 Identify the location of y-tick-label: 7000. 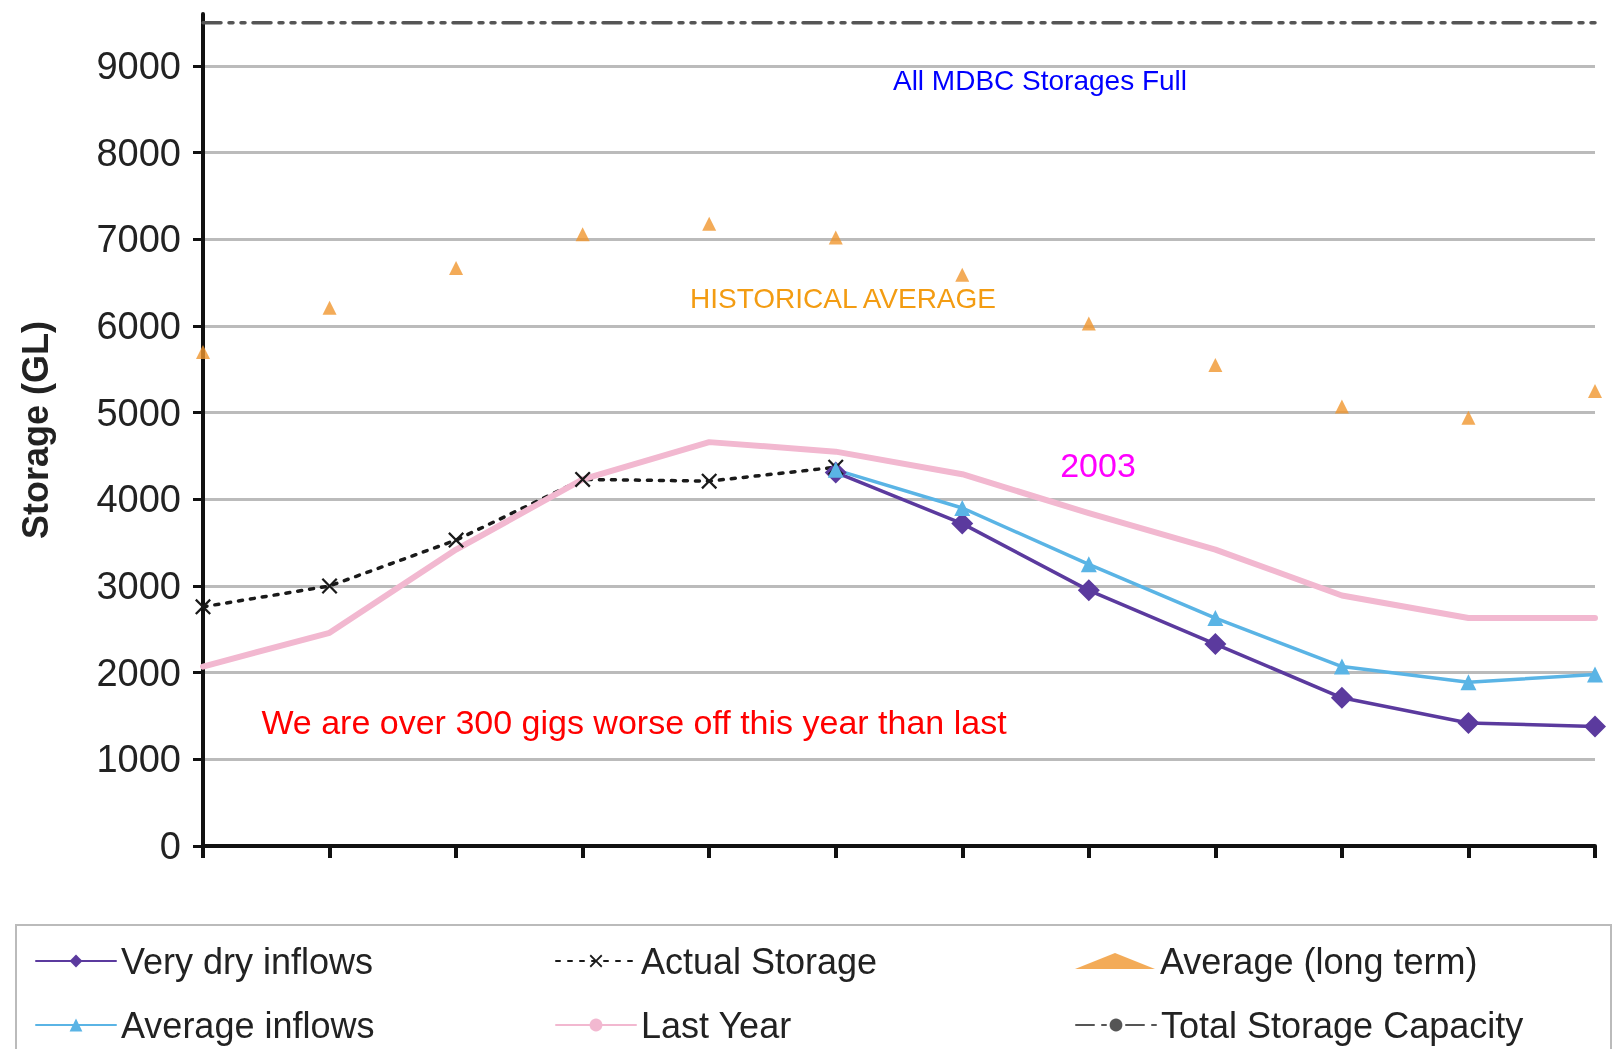
(138, 239).